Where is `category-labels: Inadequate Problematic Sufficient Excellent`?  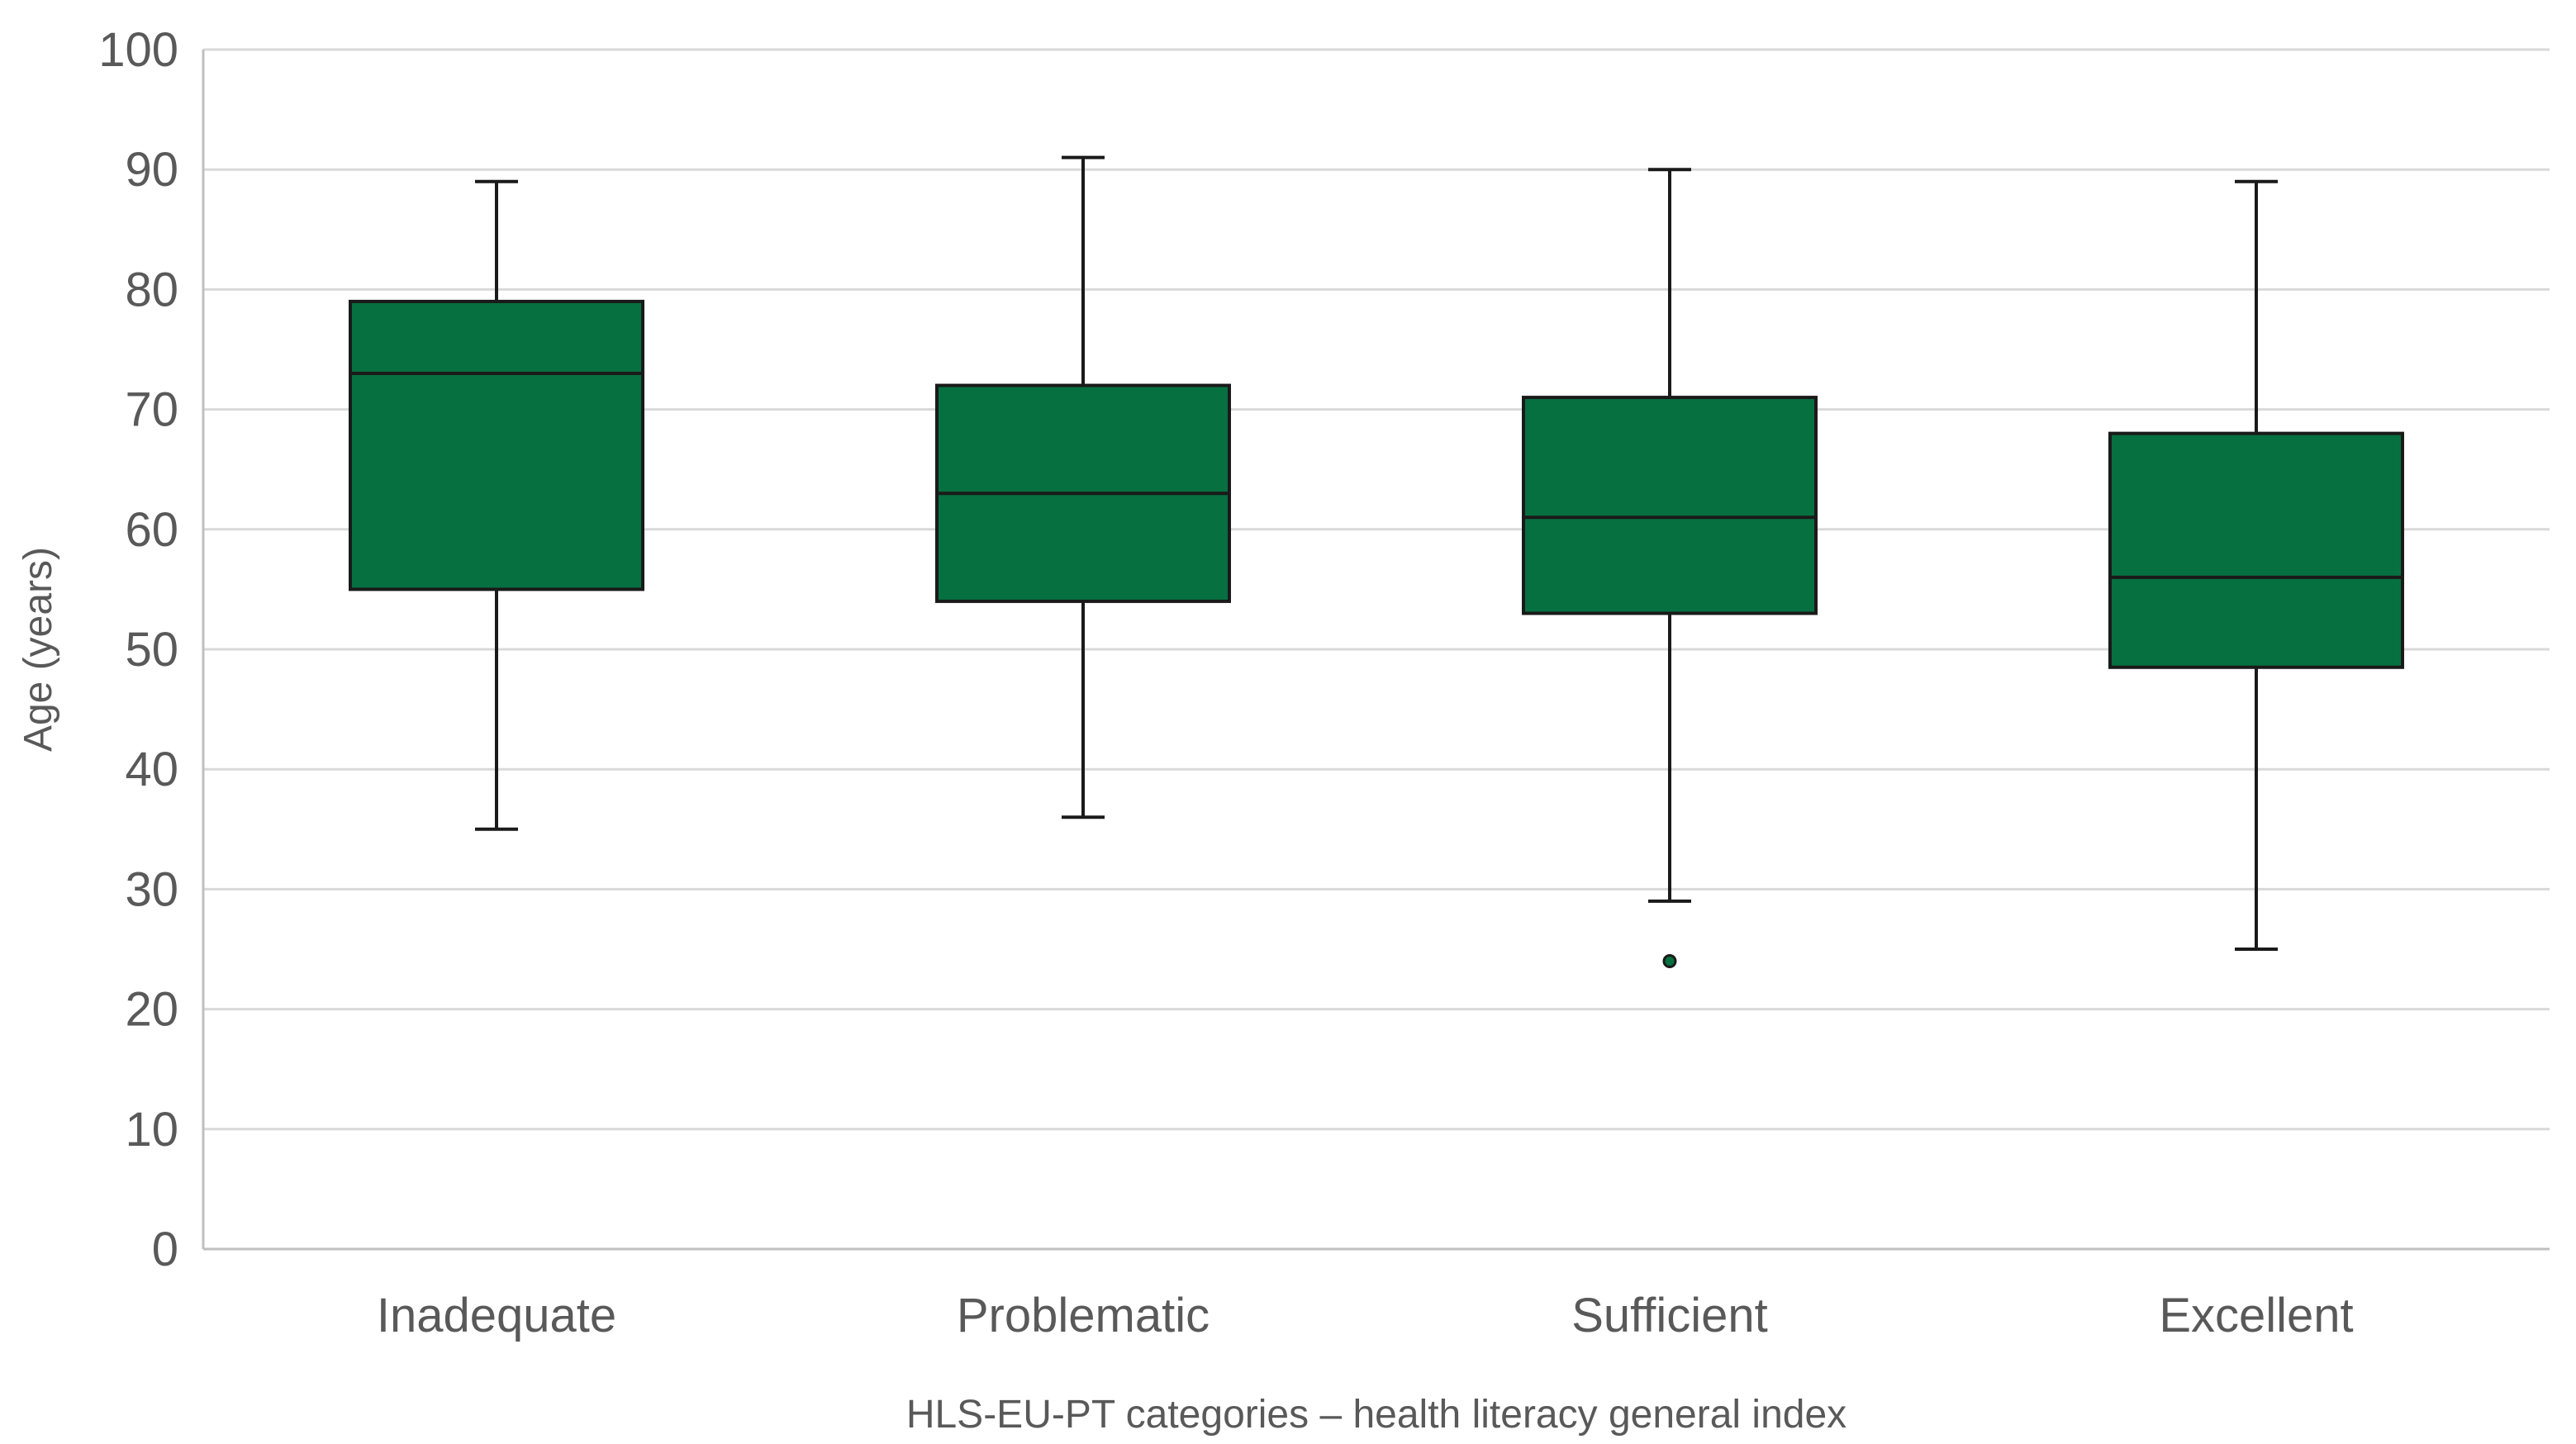
category-labels: Inadequate Problematic Sufficient Excellent is located at coordinates (1365, 1315).